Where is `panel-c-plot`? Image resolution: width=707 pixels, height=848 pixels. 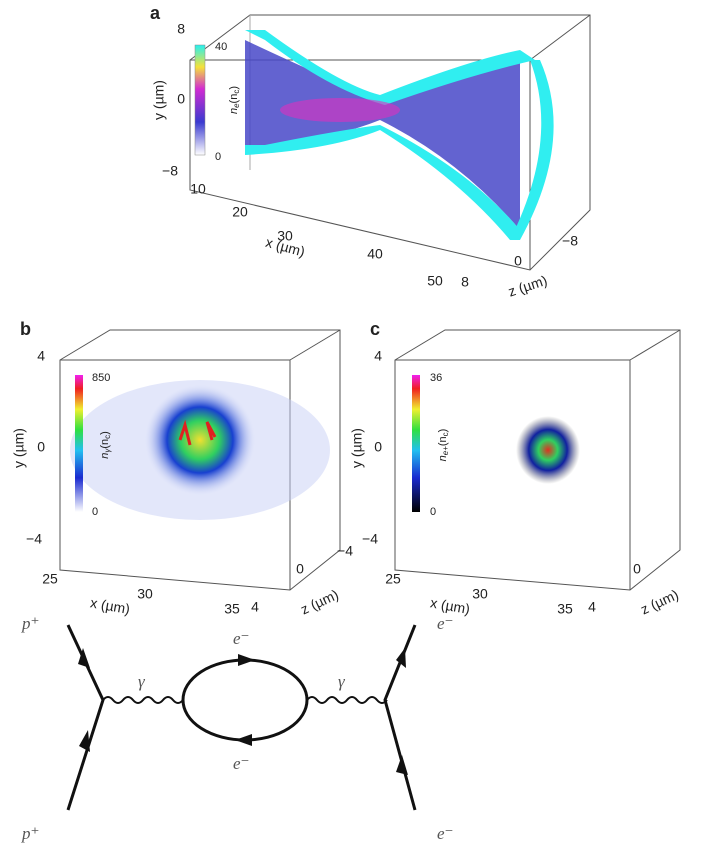
panel-c-plot is located at coordinates (537, 460).